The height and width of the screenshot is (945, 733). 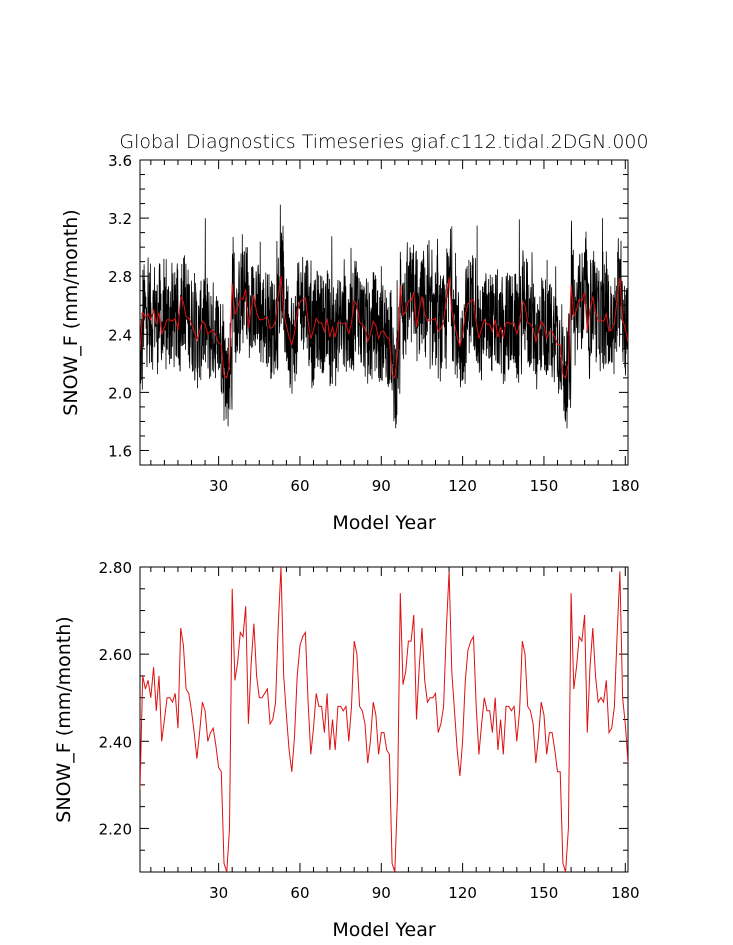 I want to click on y-tick-label: 2.60, so click(x=115, y=655).